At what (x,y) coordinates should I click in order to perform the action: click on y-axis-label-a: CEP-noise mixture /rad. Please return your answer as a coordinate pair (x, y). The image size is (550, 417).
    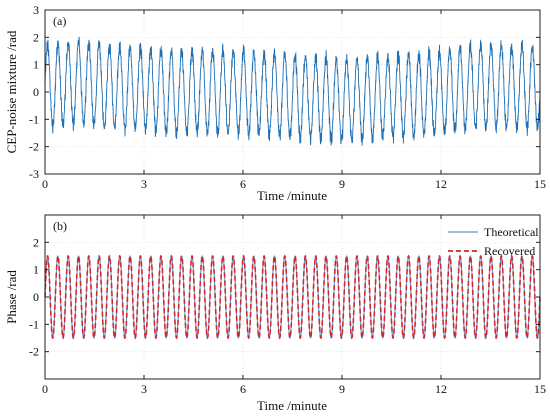
    Looking at the image, I should click on (11, 91).